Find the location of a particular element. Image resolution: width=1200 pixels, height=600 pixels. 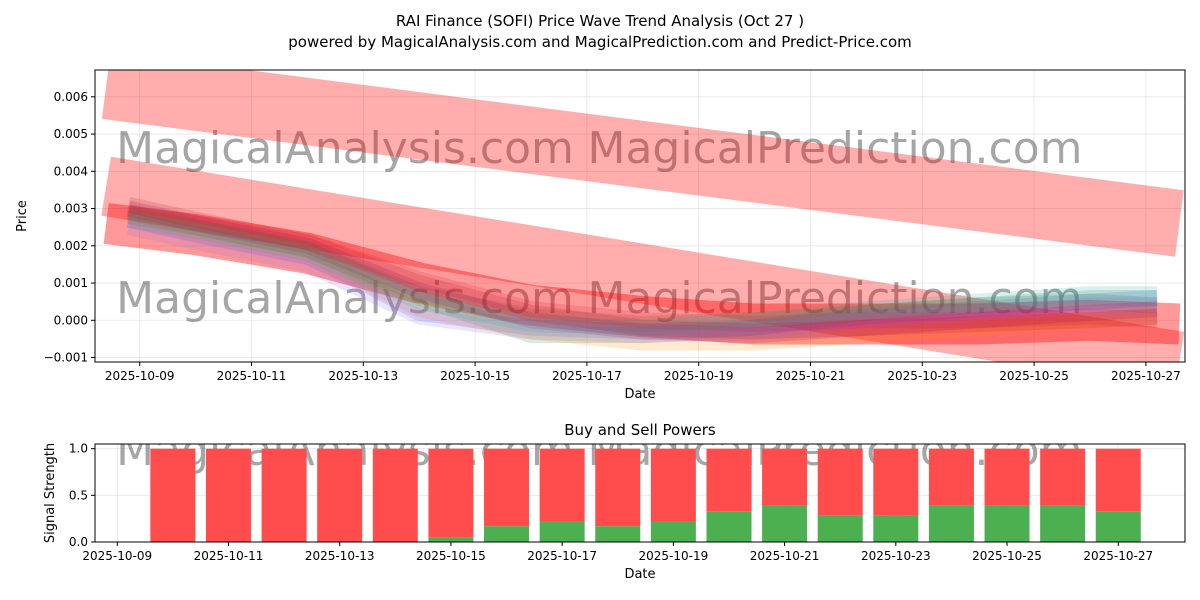

bar-chart-title: Buy and Sell Powers is located at coordinates (640, 430).